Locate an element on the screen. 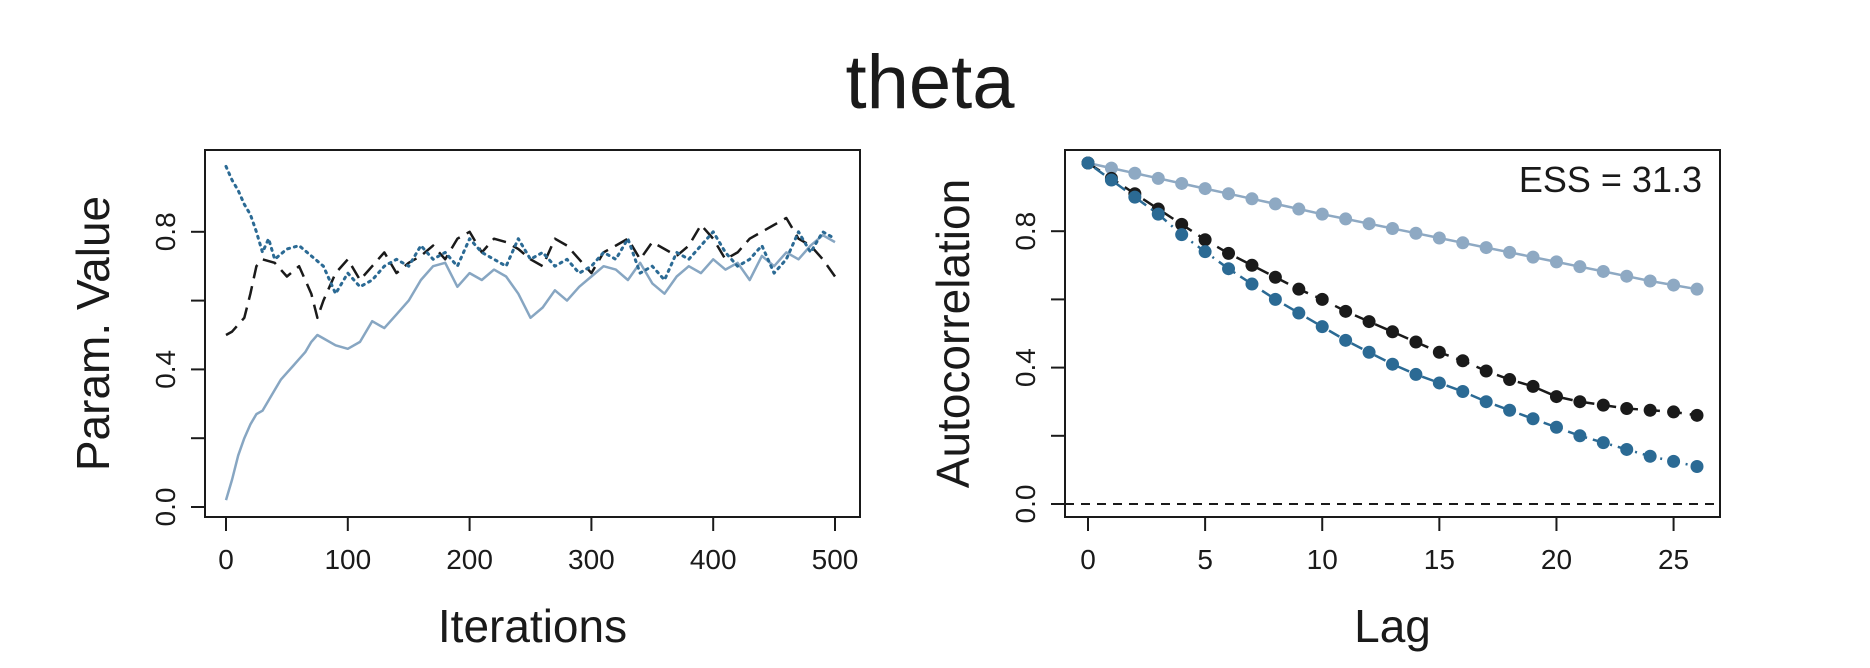 This screenshot has height=668, width=1870. x-tick-label: 200 is located at coordinates (469, 559).